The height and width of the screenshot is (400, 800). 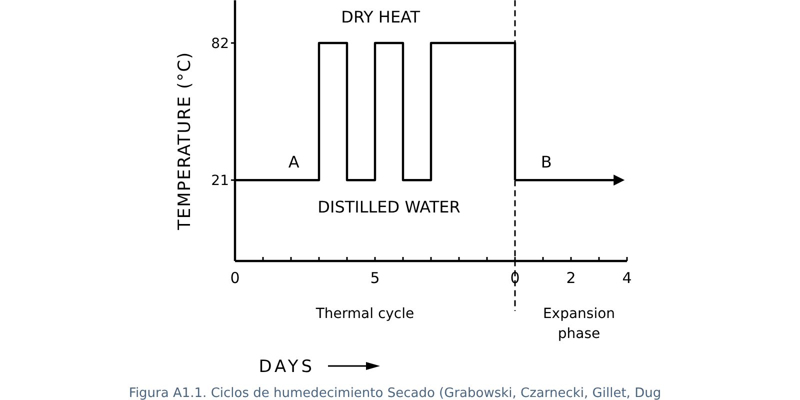 What do you see at coordinates (220, 180) in the screenshot?
I see `y-tick-label: 21` at bounding box center [220, 180].